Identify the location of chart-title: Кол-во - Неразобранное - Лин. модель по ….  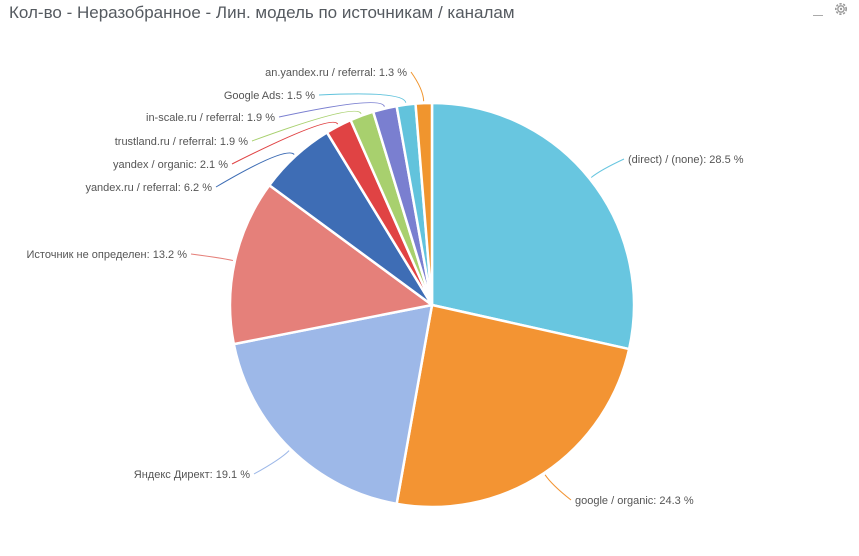
(262, 12).